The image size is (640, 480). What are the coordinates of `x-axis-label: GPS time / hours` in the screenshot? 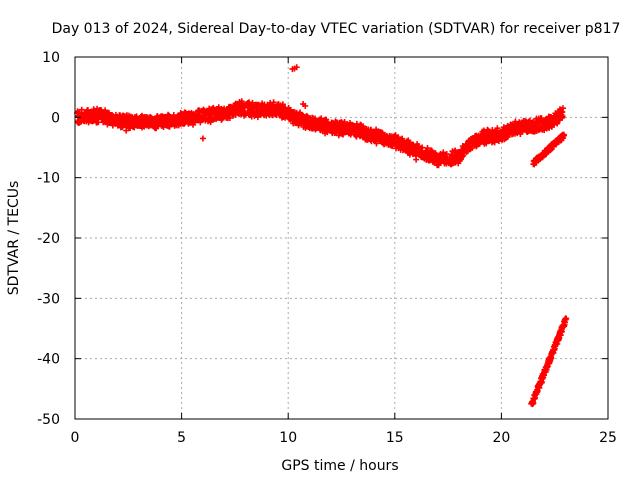 It's located at (339, 466).